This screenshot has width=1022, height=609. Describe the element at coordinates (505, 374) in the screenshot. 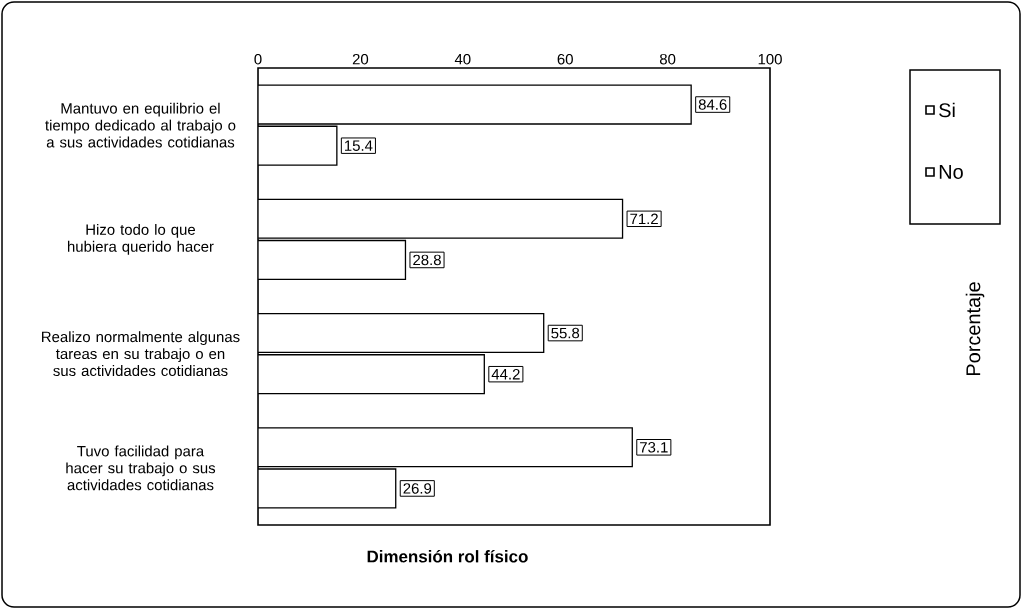

I see `data-label: 44.2` at that location.